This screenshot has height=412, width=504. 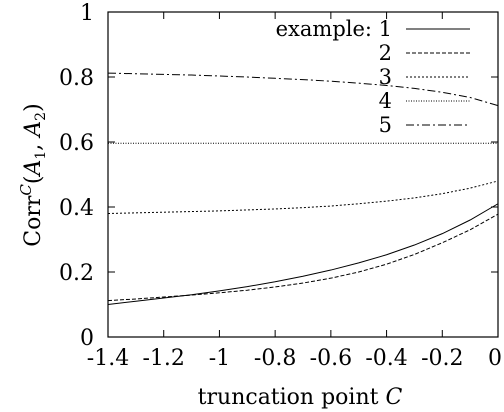 What do you see at coordinates (385, 101) in the screenshot?
I see `legend-label-4: 4` at bounding box center [385, 101].